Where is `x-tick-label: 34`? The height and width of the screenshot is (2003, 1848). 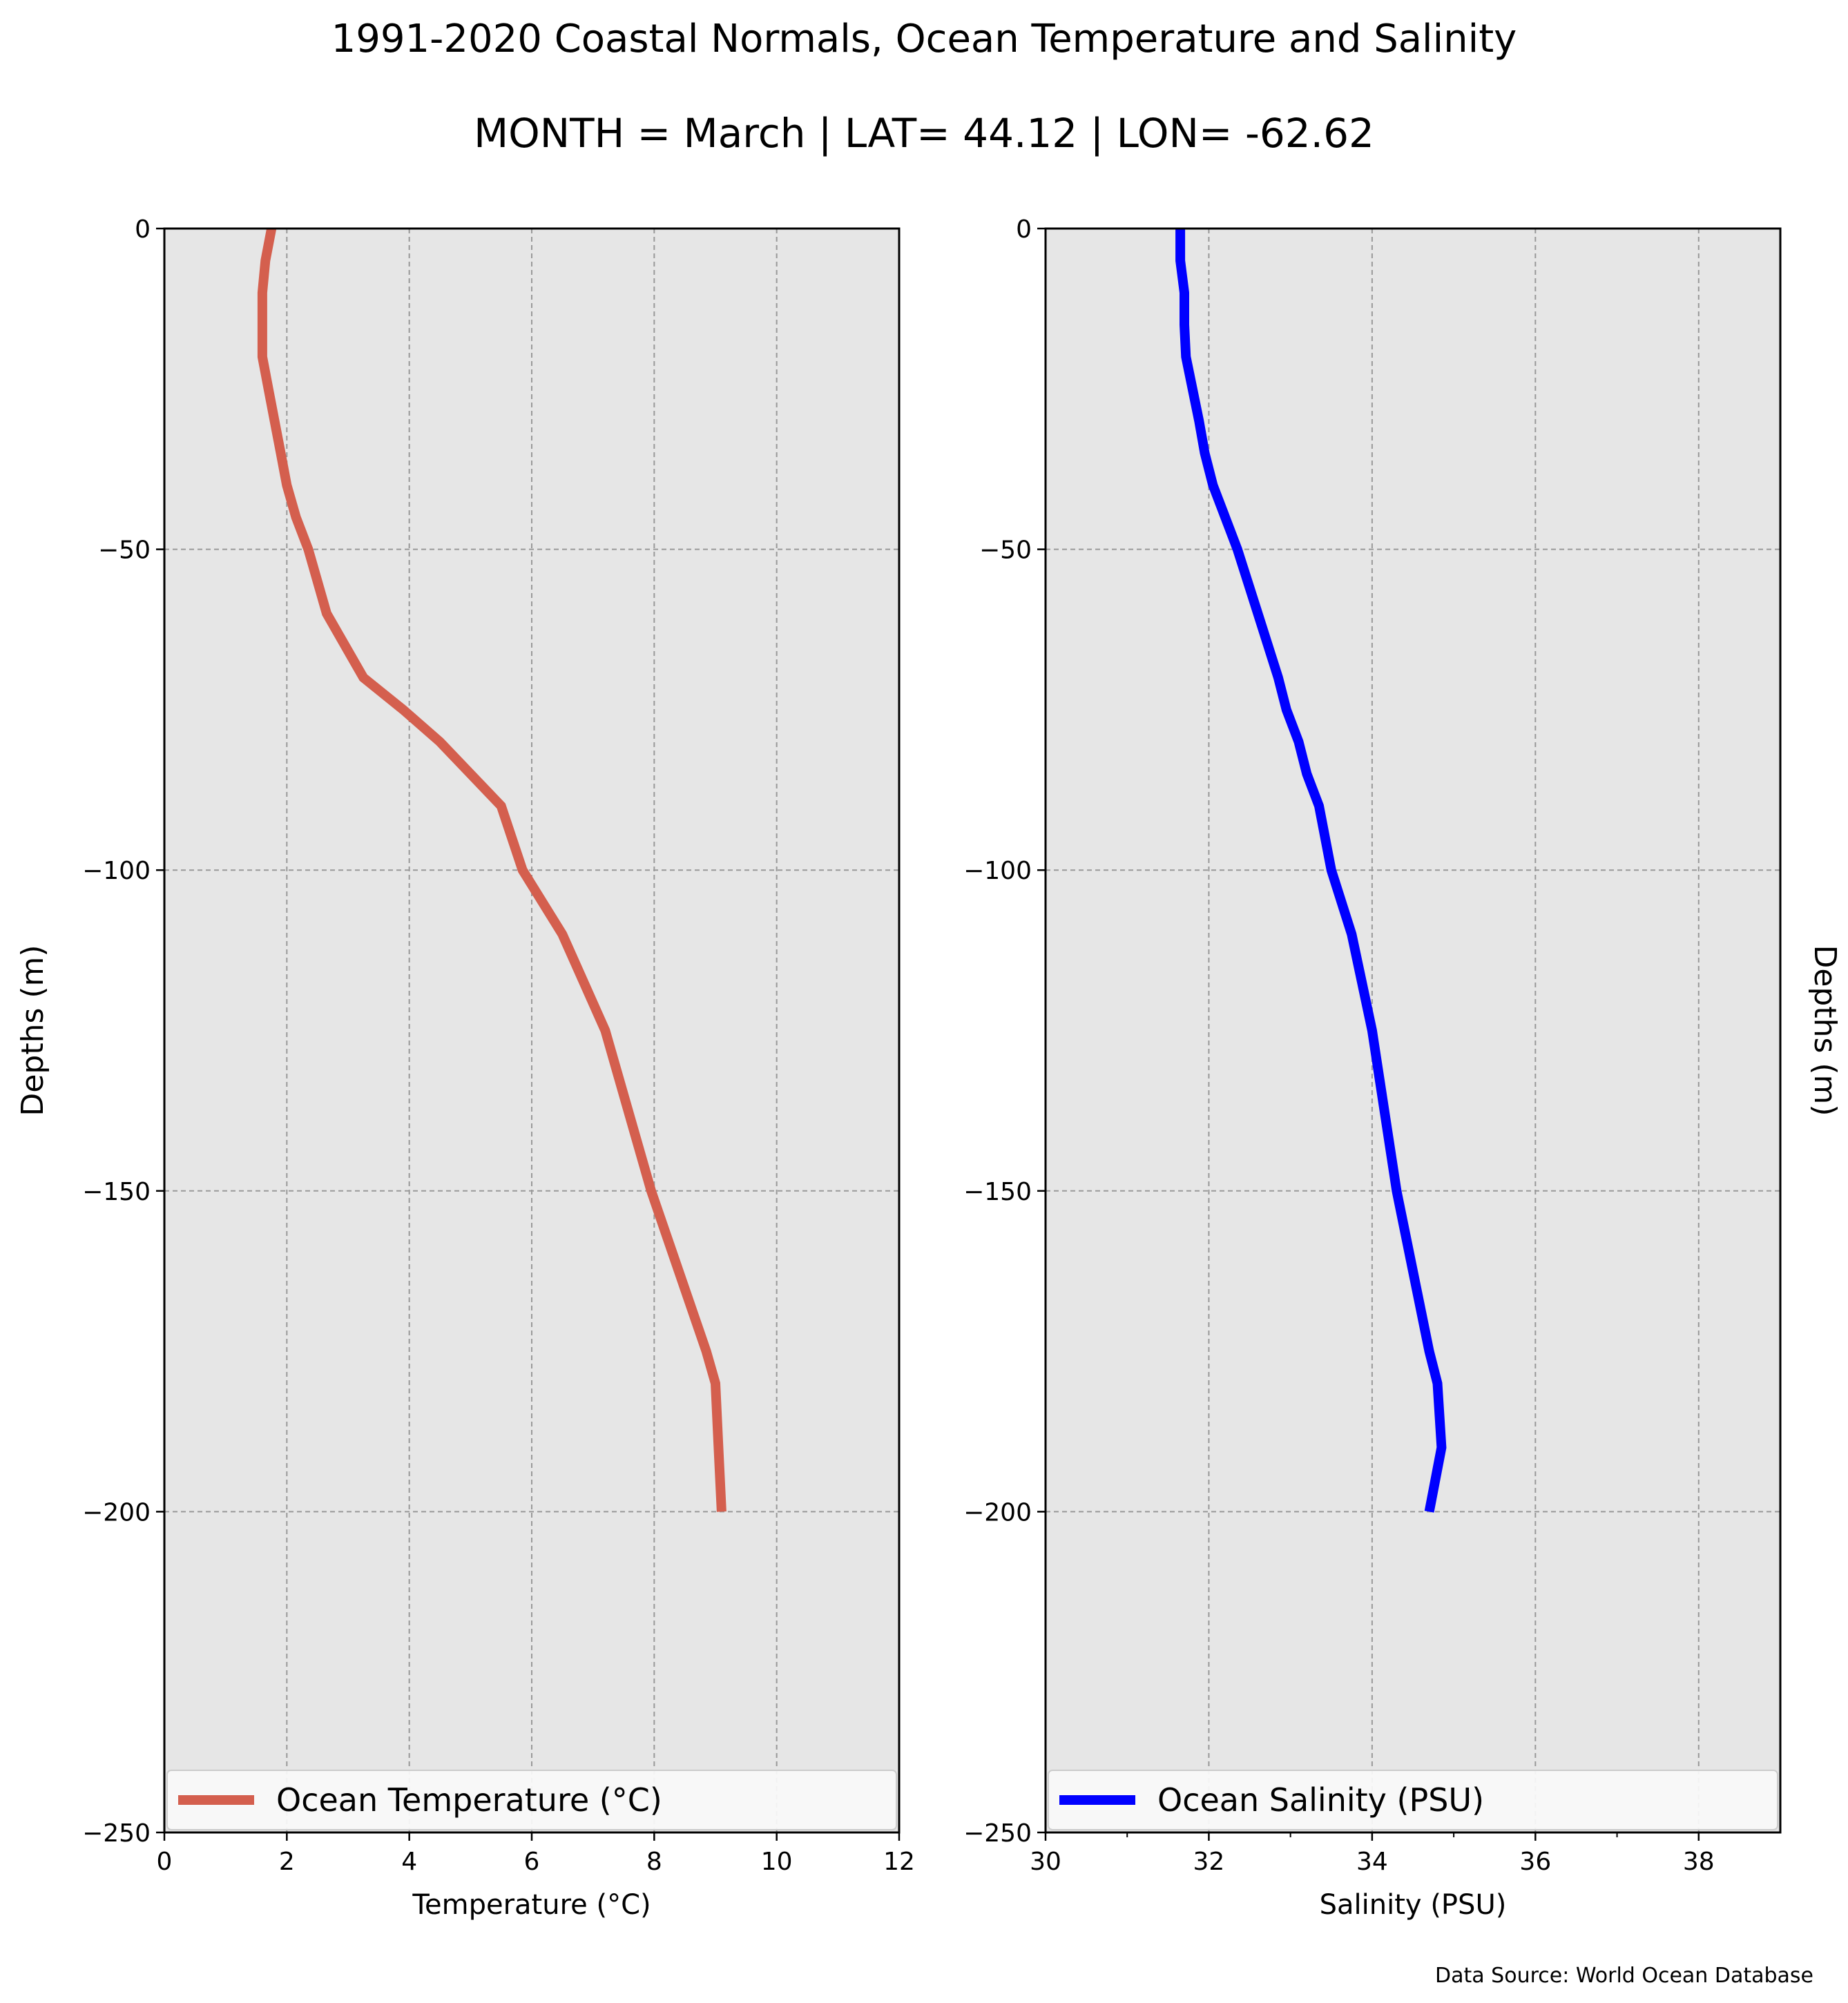 x-tick-label: 34 is located at coordinates (1372, 1862).